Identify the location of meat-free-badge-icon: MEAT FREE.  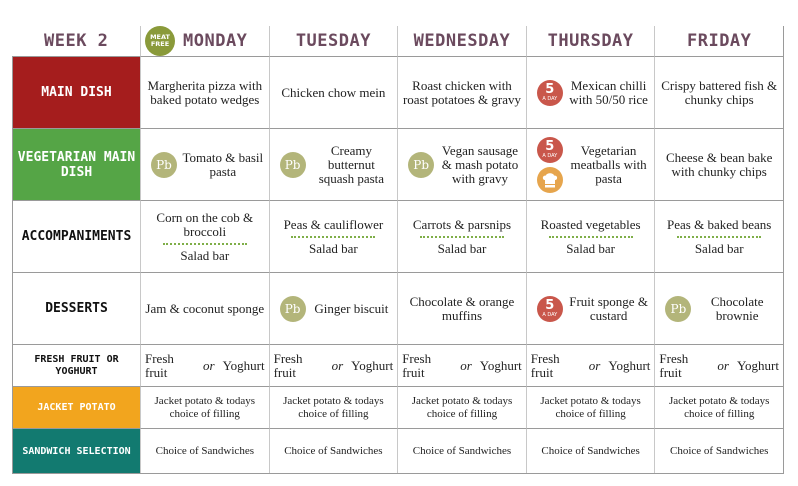
(160, 41).